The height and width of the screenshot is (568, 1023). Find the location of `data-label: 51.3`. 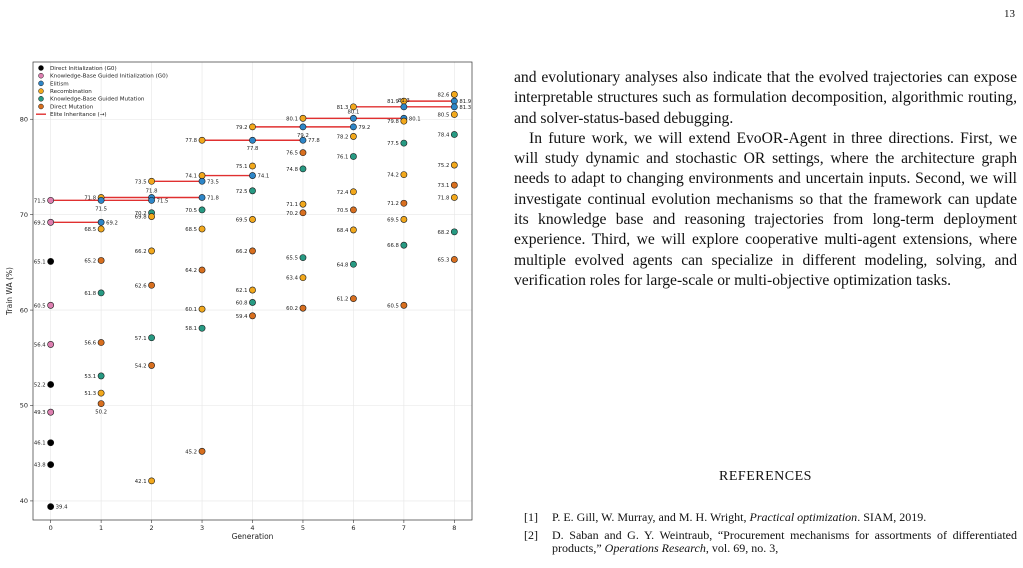

data-label: 51.3 is located at coordinates (90, 394).